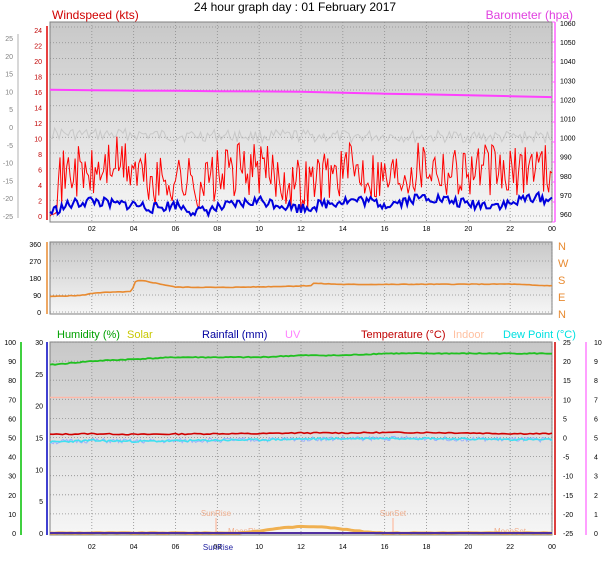  What do you see at coordinates (217, 229) in the screenshot?
I see `p1-x-tick-label: 08` at bounding box center [217, 229].